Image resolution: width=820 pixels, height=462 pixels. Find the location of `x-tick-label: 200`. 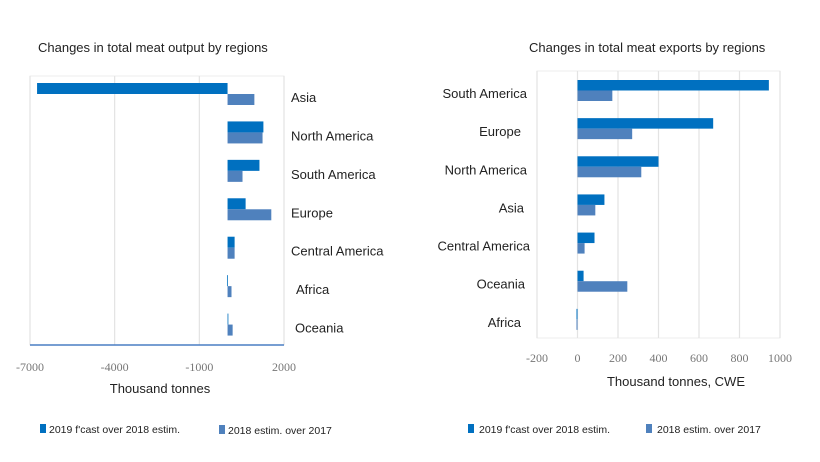

x-tick-label: 200 is located at coordinates (618, 358).